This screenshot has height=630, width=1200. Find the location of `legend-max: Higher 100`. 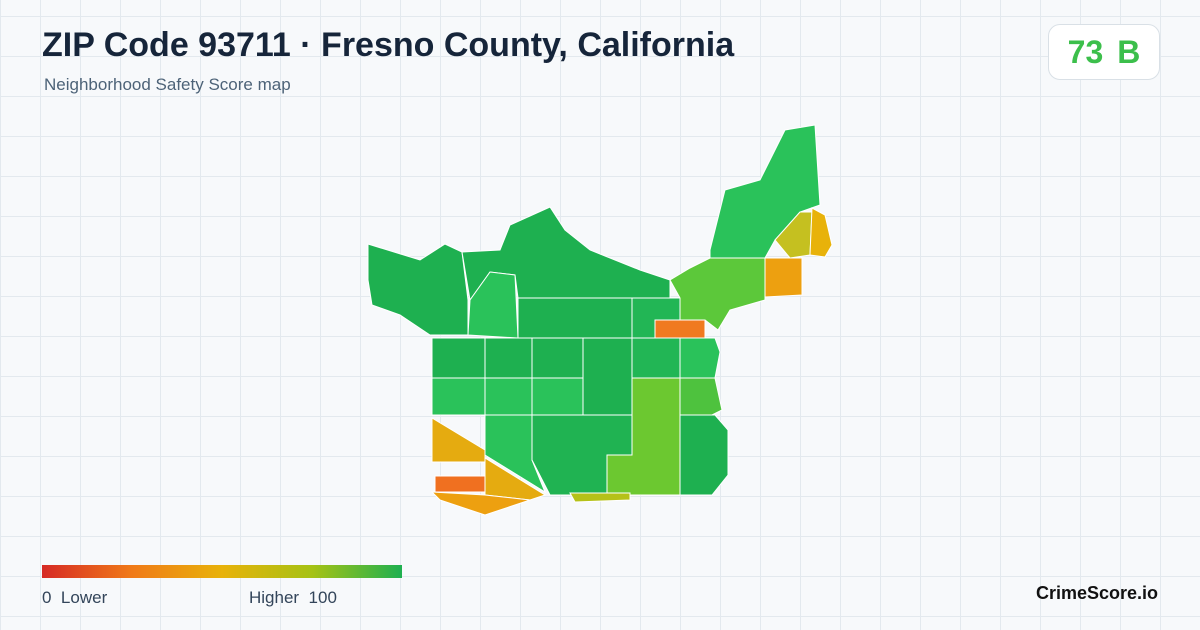

legend-max: Higher 100 is located at coordinates (293, 598).